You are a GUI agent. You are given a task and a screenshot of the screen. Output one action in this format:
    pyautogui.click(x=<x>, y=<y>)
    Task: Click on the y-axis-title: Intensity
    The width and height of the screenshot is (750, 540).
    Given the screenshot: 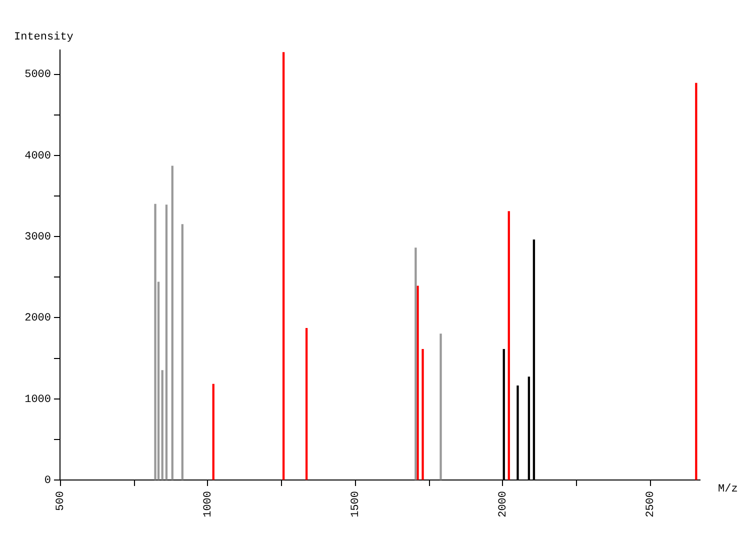 What is the action you would take?
    pyautogui.click(x=44, y=37)
    